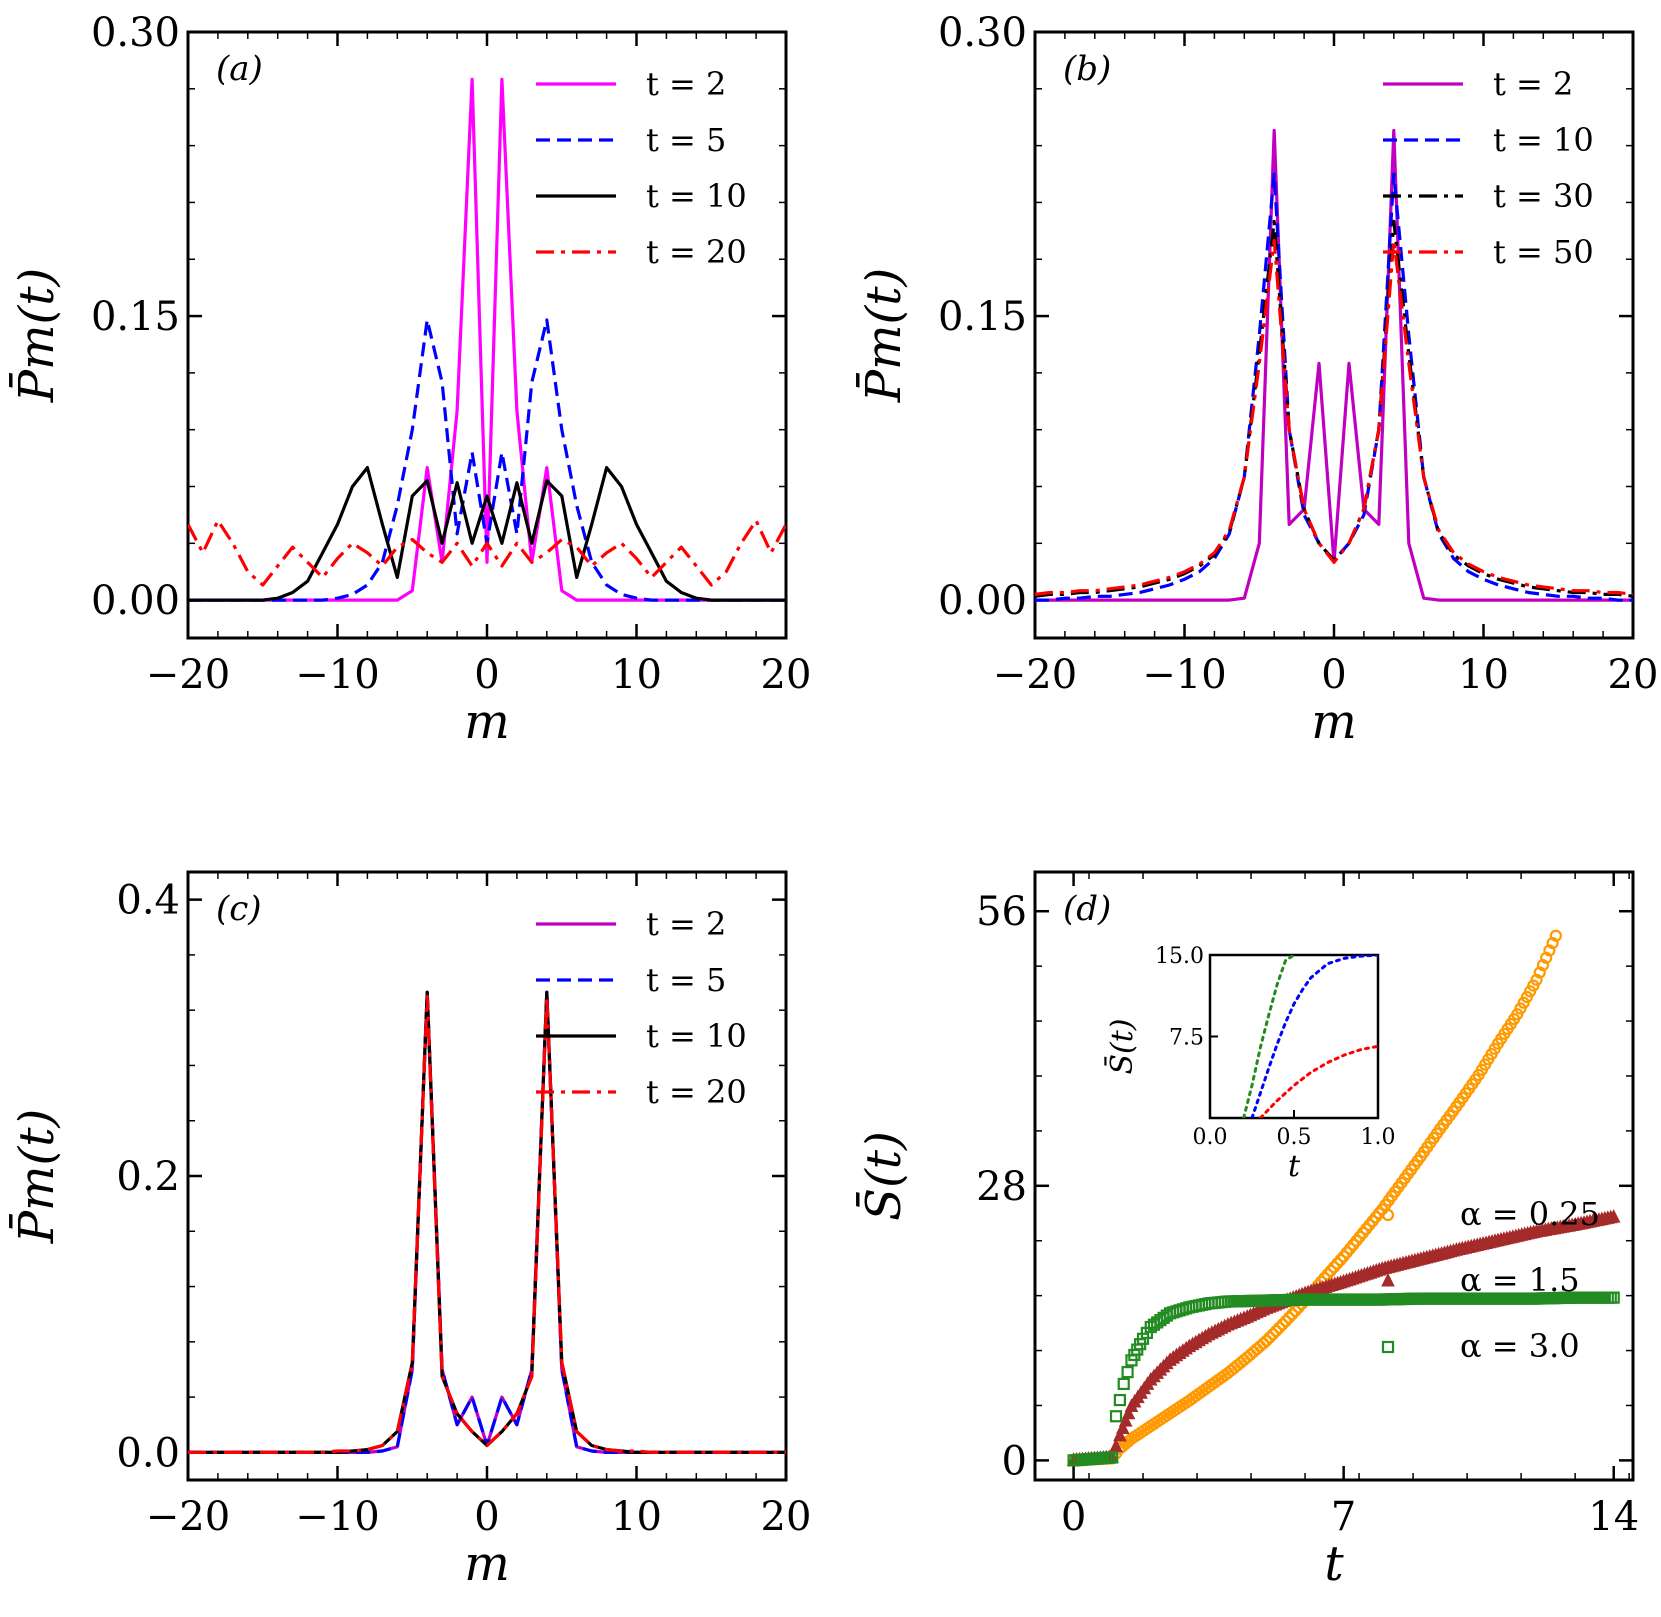 This screenshot has height=1617, width=1661. I want to click on x-tick-label: 0, so click(1073, 1517).